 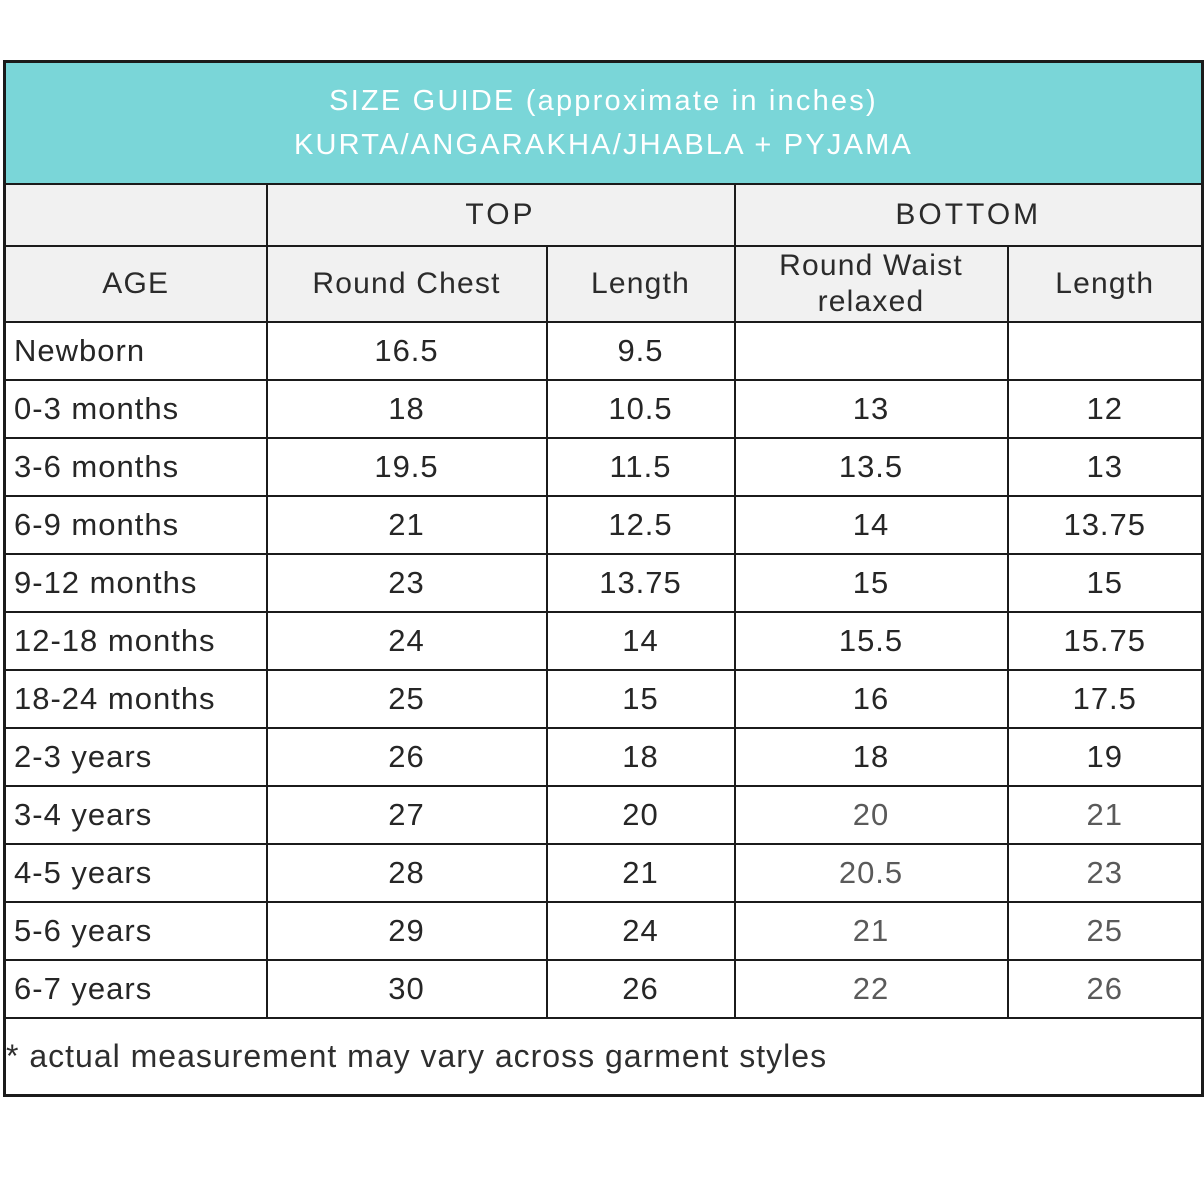 What do you see at coordinates (135, 988) in the screenshot?
I see `age-cell: 6-7 years` at bounding box center [135, 988].